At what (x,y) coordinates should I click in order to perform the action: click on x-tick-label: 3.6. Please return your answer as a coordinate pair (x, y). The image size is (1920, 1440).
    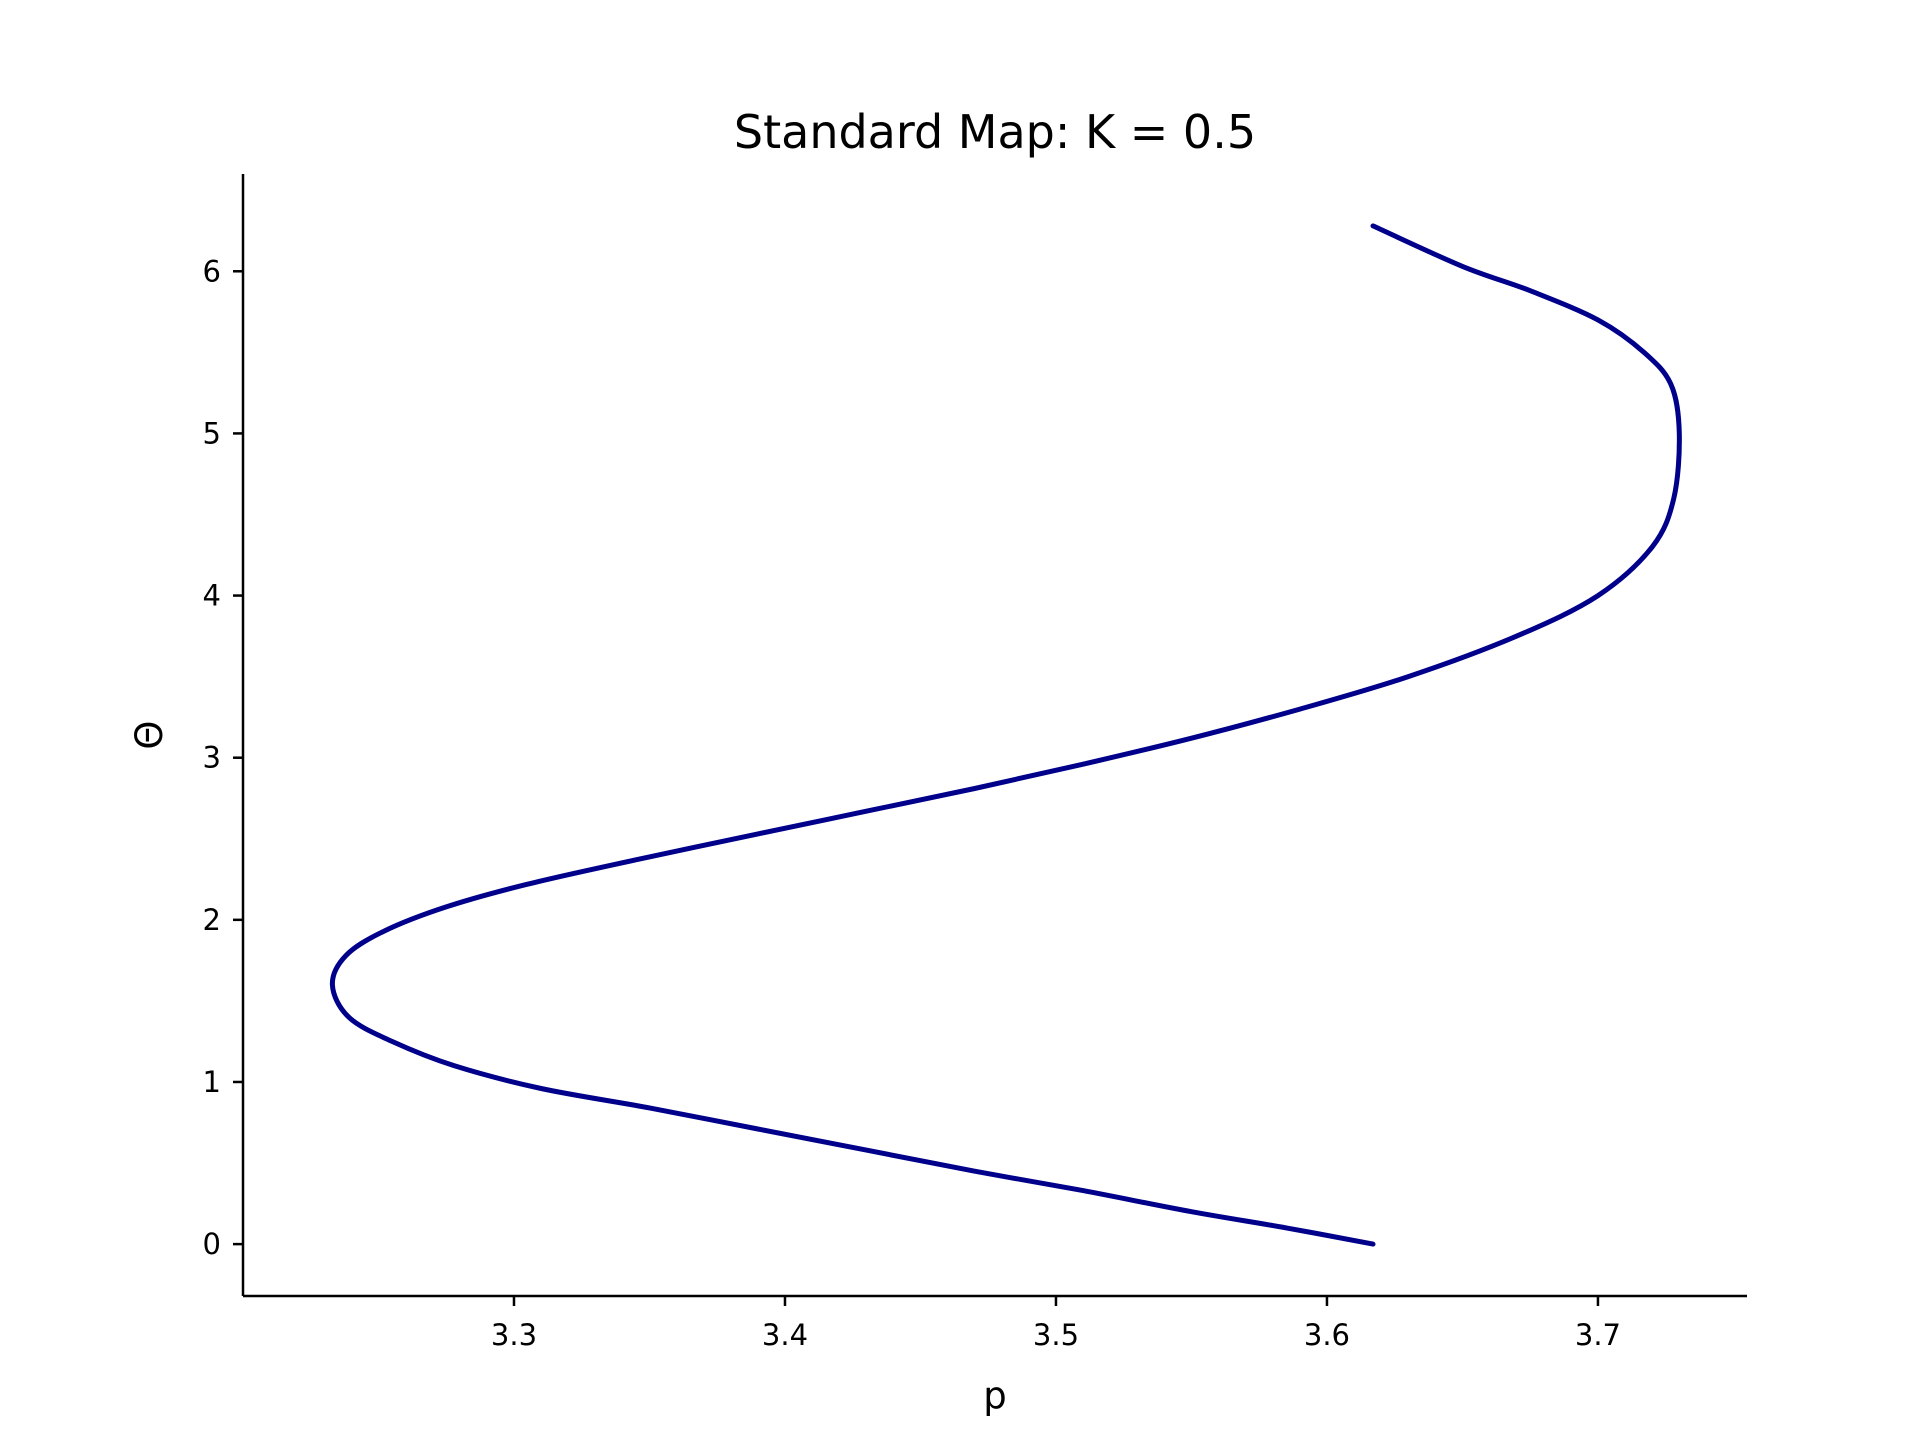
    Looking at the image, I should click on (1327, 1335).